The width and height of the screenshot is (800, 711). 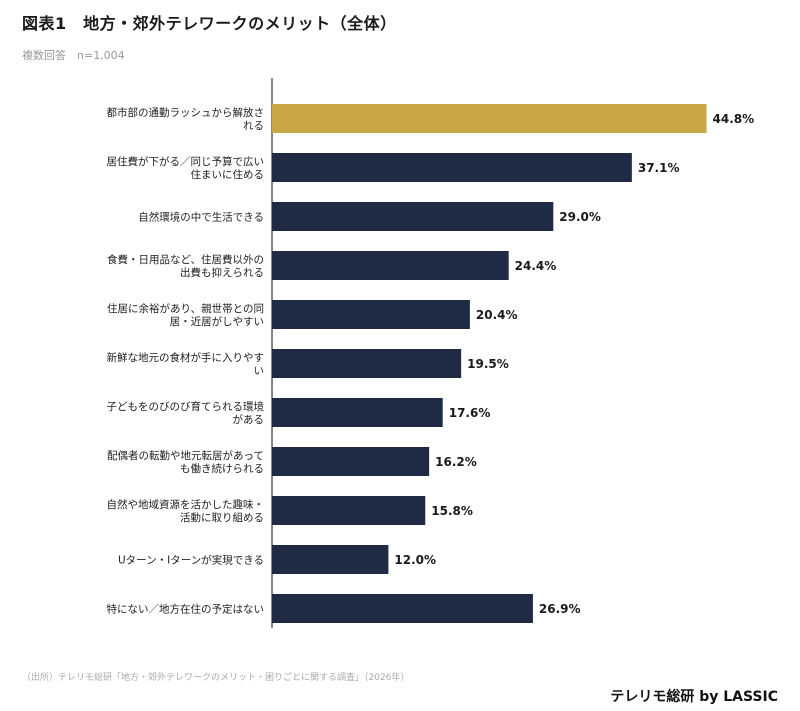 What do you see at coordinates (209, 23) in the screenshot?
I see `chart-title: 図表1 地方・郊外テレワークのメリット（全体）` at bounding box center [209, 23].